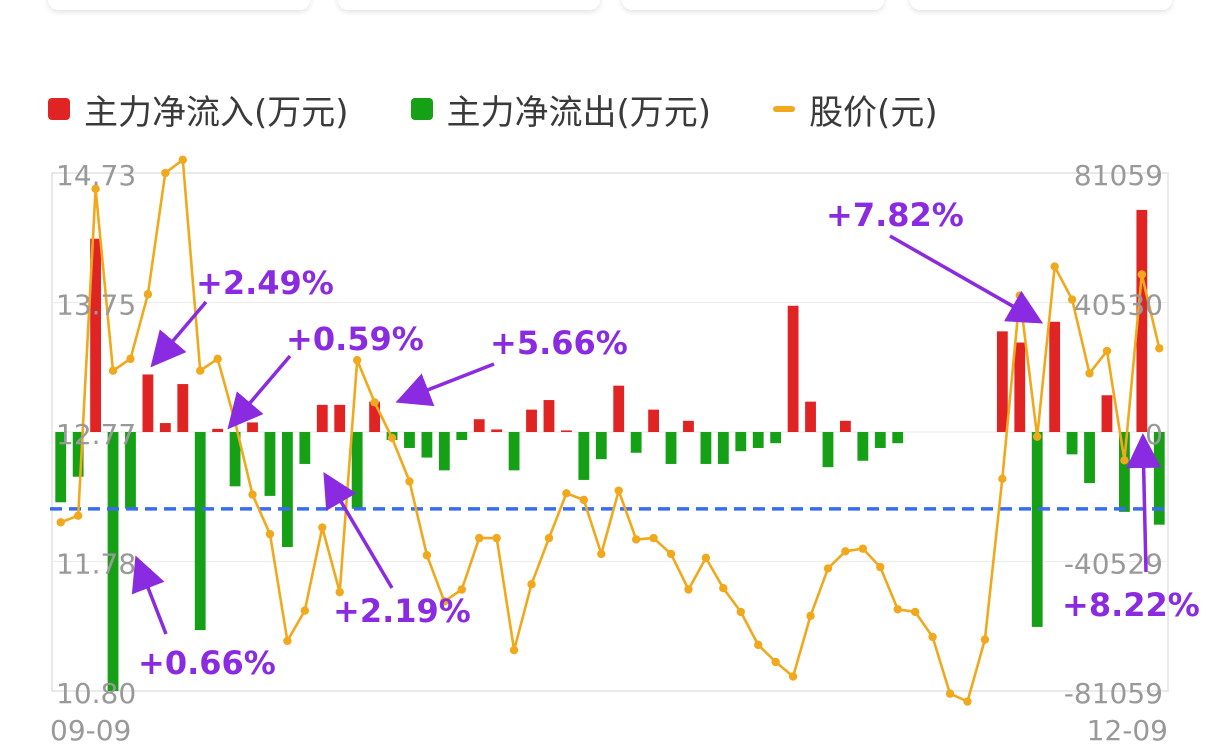 Image resolution: width=1220 pixels, height=754 pixels. Describe the element at coordinates (216, 112) in the screenshot. I see `legend-label-inflow: 主力净流入(万元)` at that location.